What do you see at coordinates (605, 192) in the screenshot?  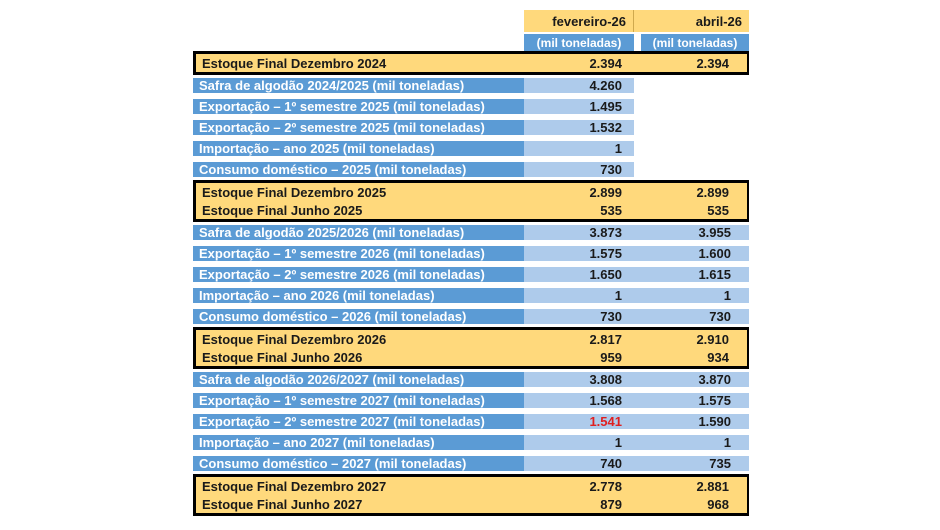 I see `value-fevereiro: 2.899` at bounding box center [605, 192].